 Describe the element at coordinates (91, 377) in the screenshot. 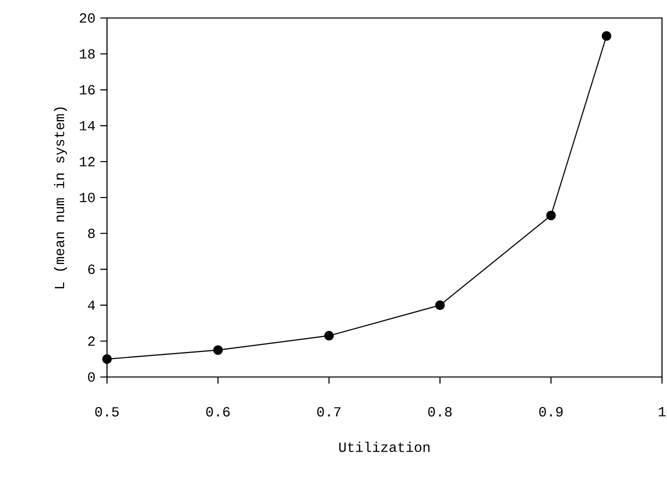

I see `y-tick-label: 0` at that location.